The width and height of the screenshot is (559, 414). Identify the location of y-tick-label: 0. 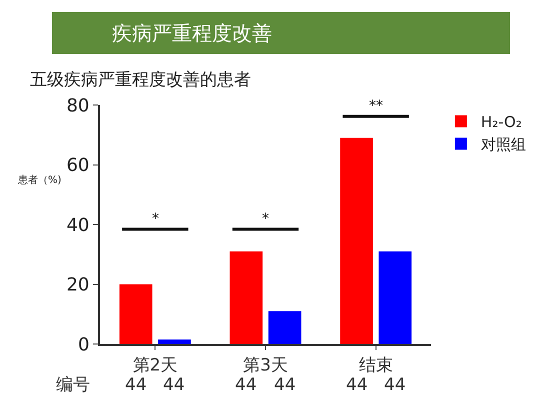
(84, 345).